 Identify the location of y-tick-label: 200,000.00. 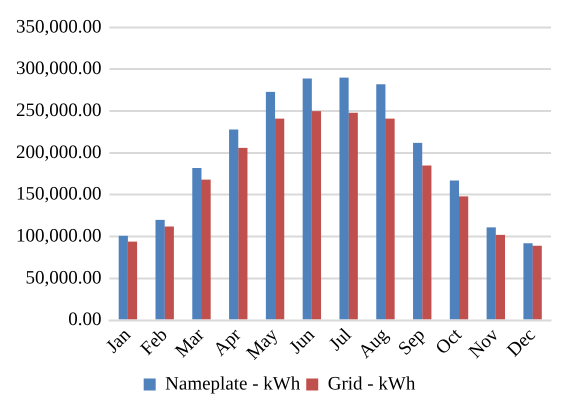
(59, 152).